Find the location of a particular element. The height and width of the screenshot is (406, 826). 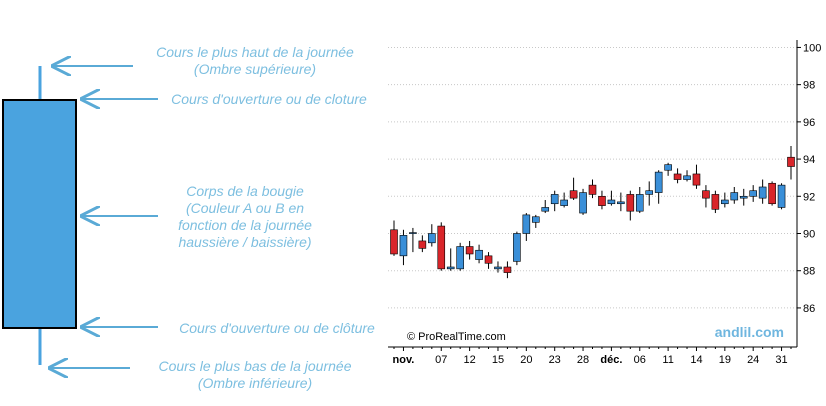

x-tick-label: 24 is located at coordinates (753, 360).